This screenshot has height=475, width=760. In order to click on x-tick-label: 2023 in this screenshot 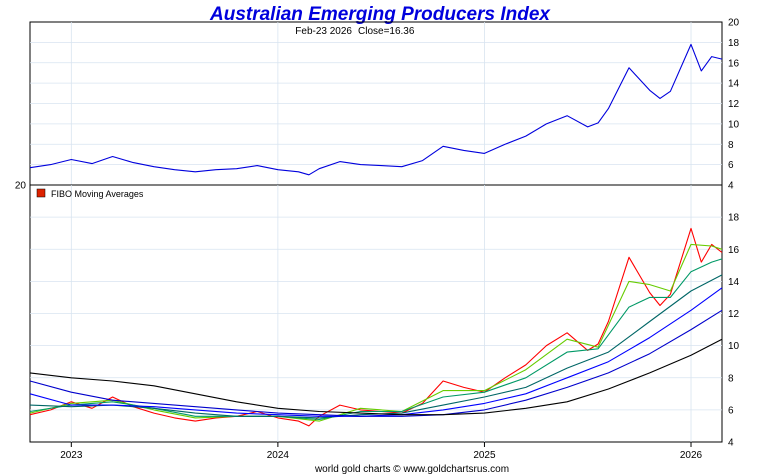, I will do `click(71, 455)`.